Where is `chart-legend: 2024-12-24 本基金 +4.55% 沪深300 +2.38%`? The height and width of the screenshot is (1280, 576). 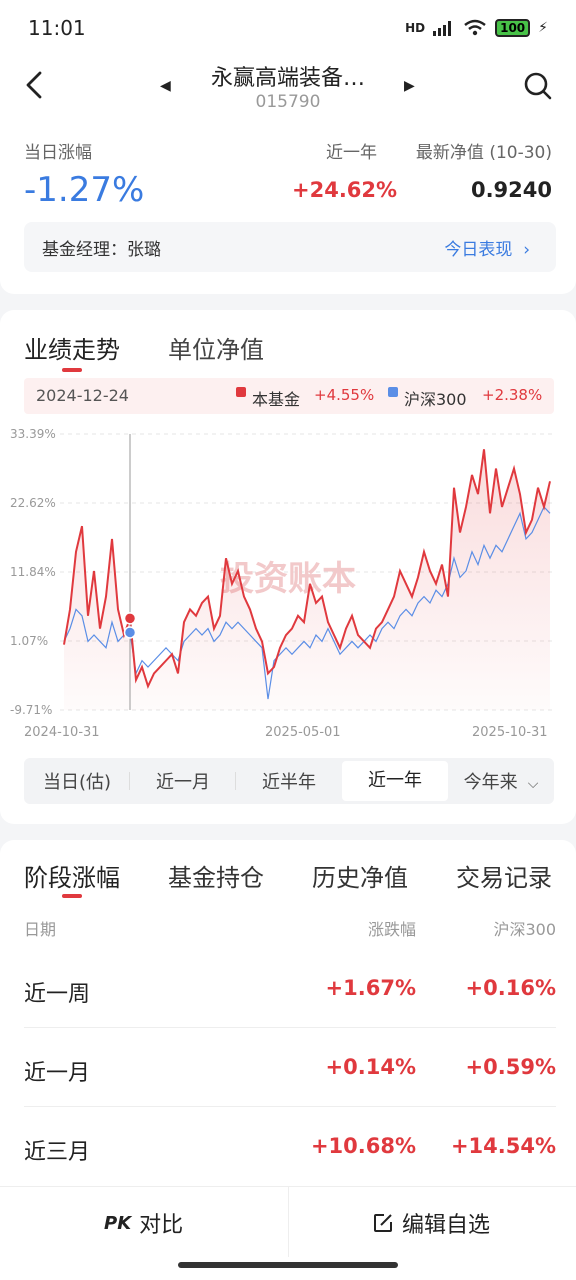
chart-legend: 2024-12-24 本基金 +4.55% 沪深300 +2.38% is located at coordinates (289, 396).